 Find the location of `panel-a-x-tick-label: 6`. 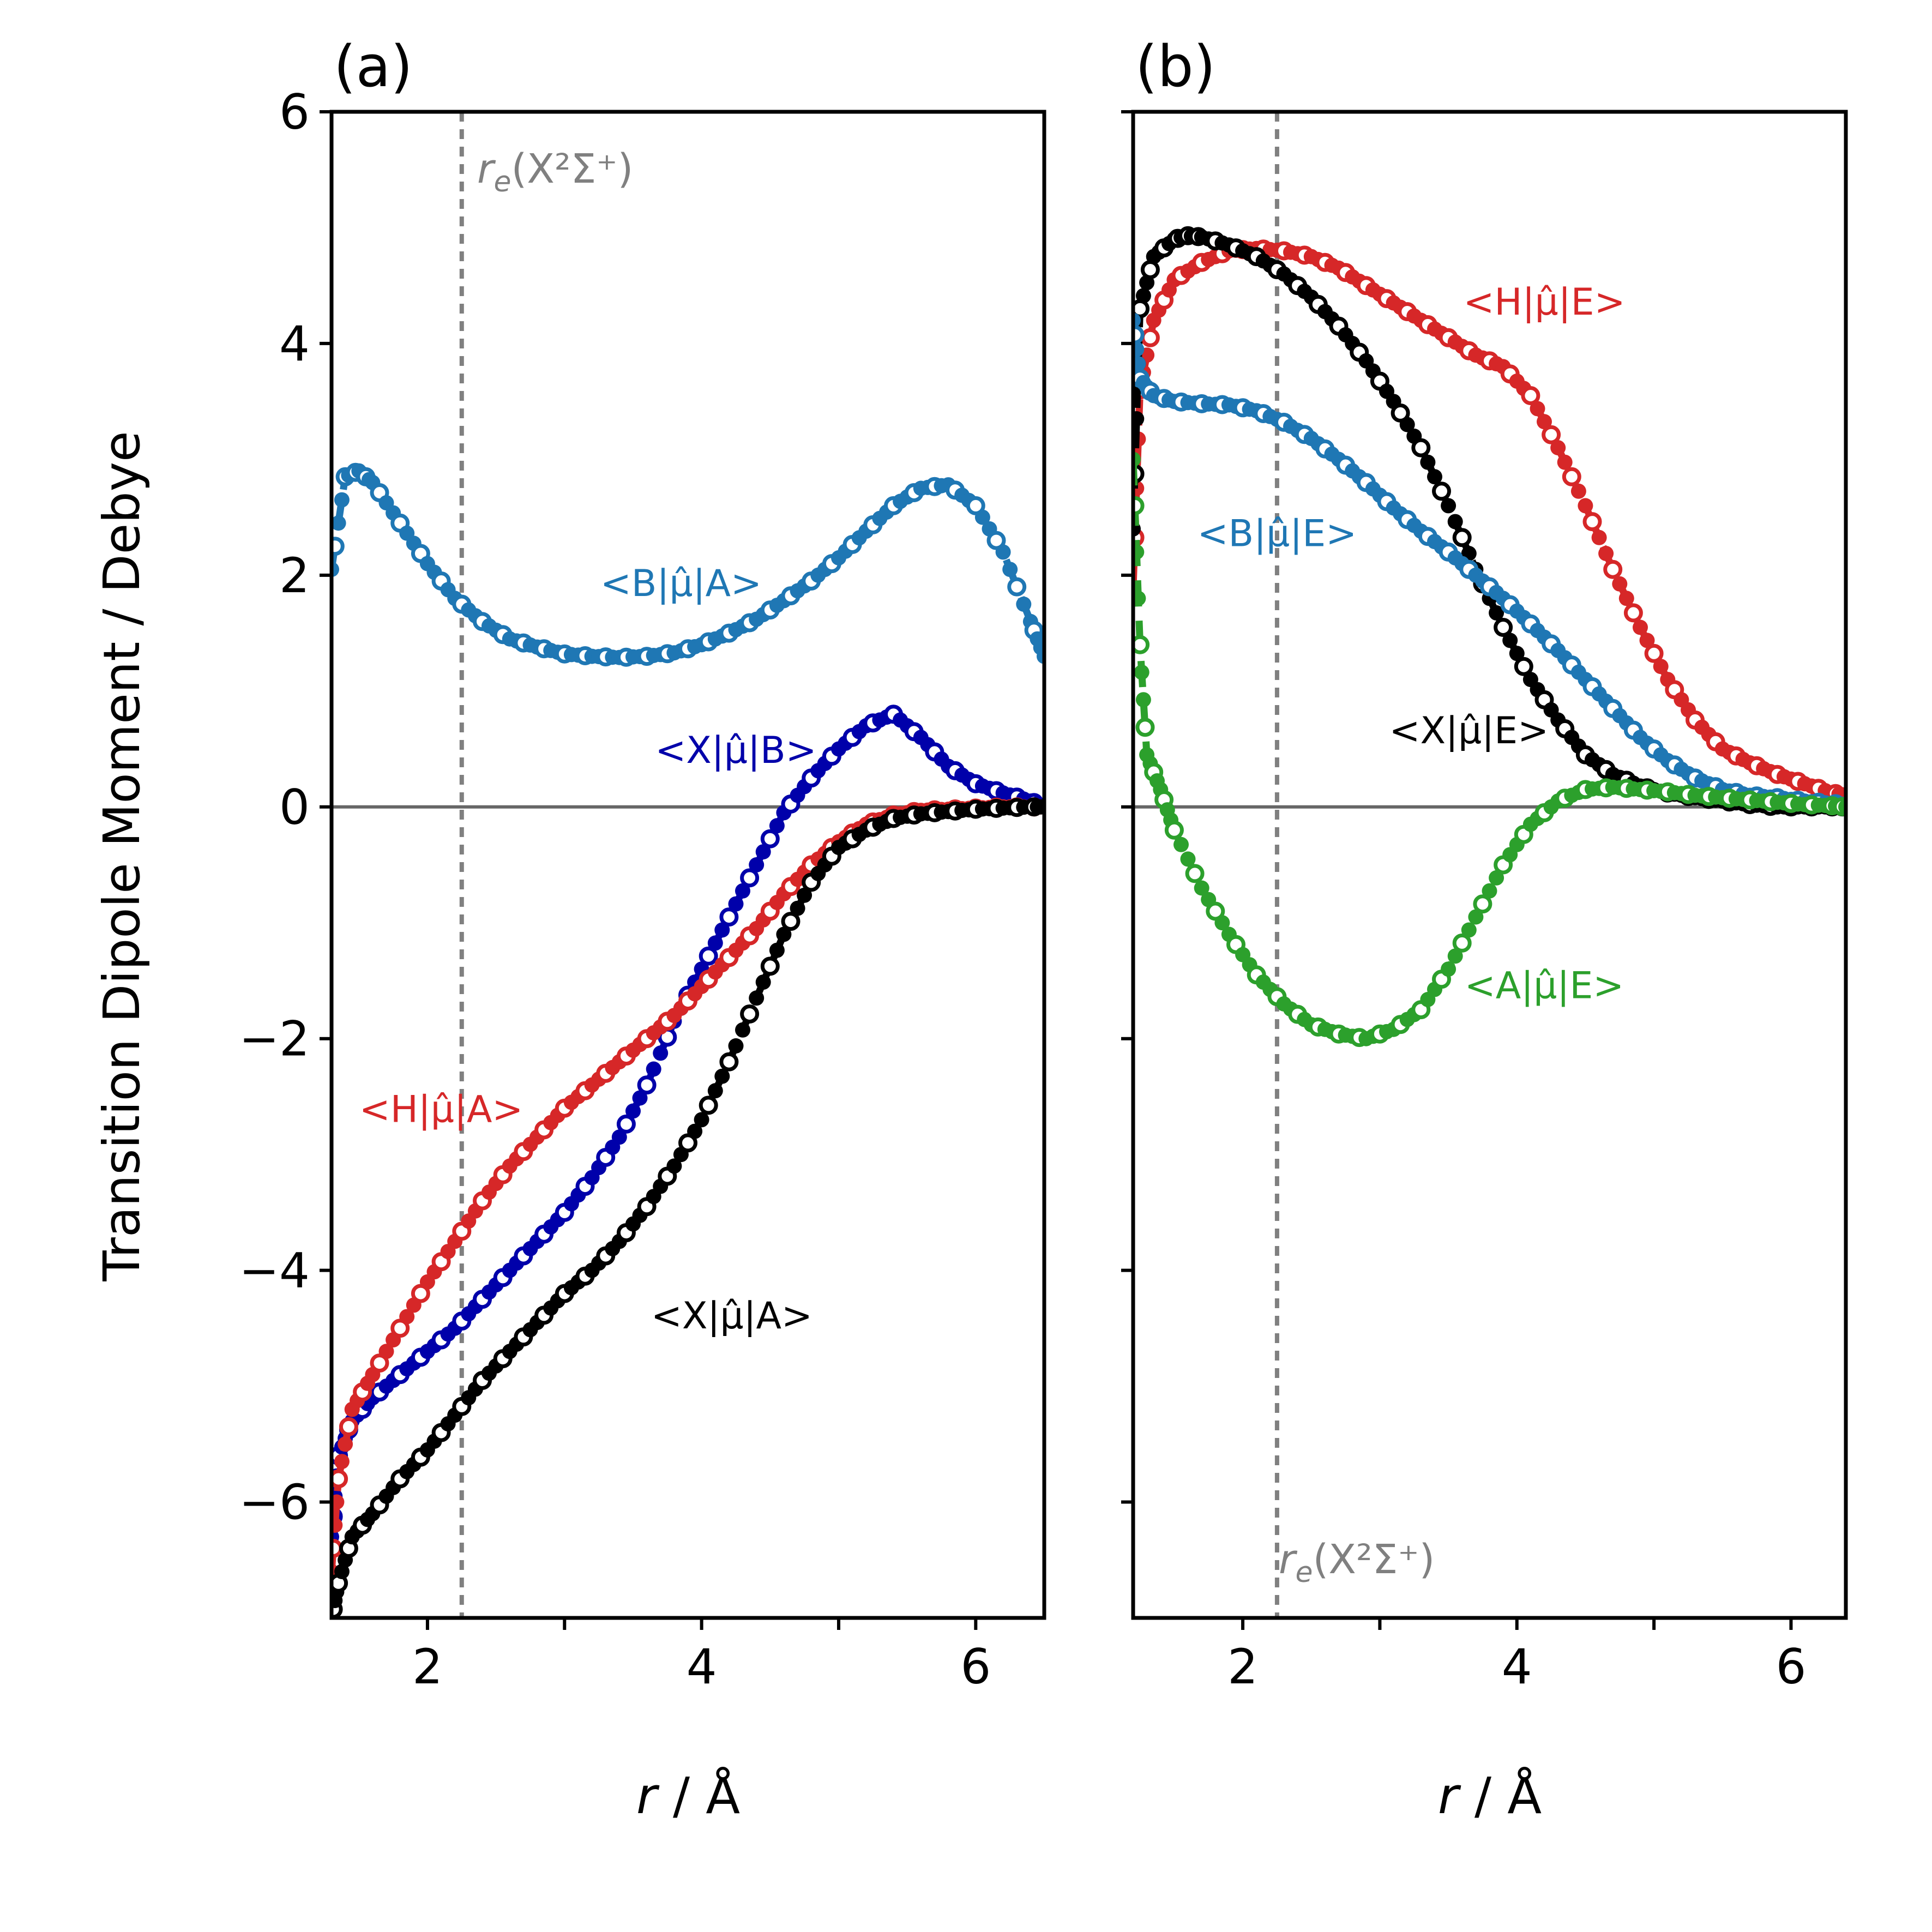

panel-a-x-tick-label: 6 is located at coordinates (975, 1667).